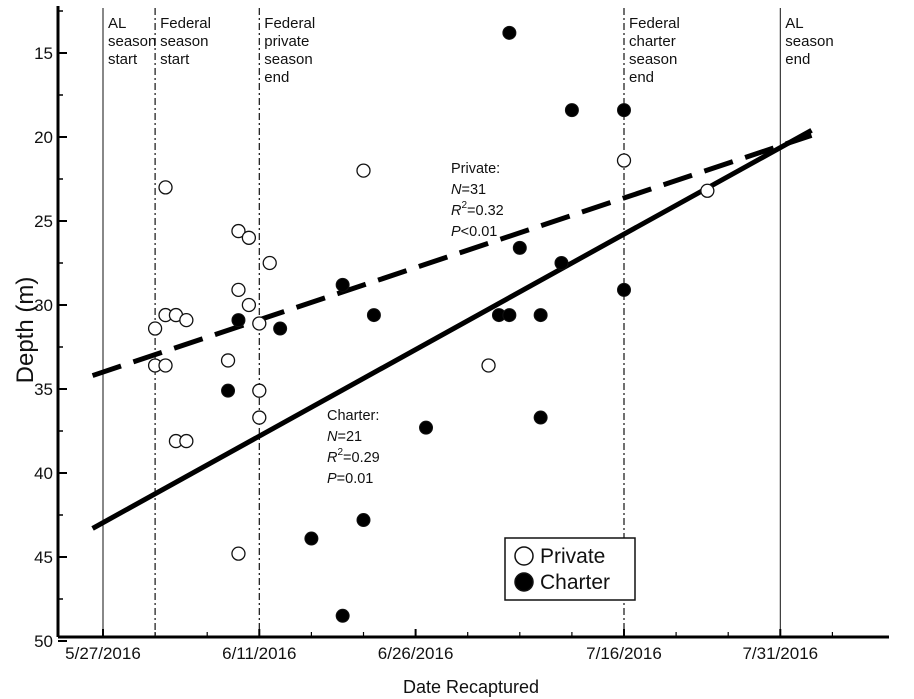  Describe the element at coordinates (43, 389) in the screenshot. I see `y-tick-label-35: 35` at that location.